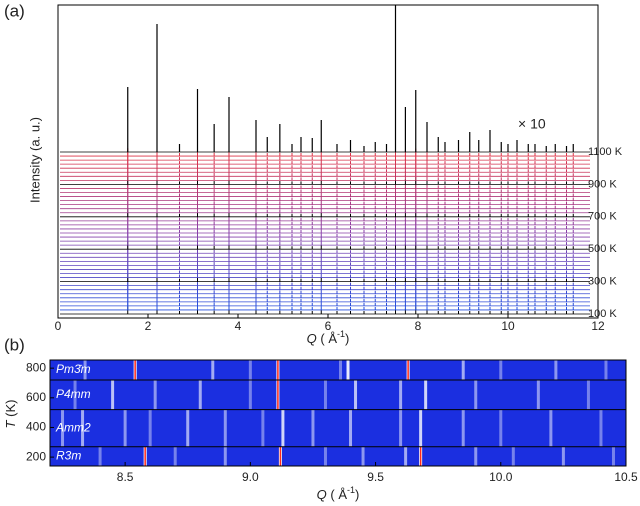  What do you see at coordinates (602, 249) in the screenshot?
I see `temperature-label: 500 K` at bounding box center [602, 249].